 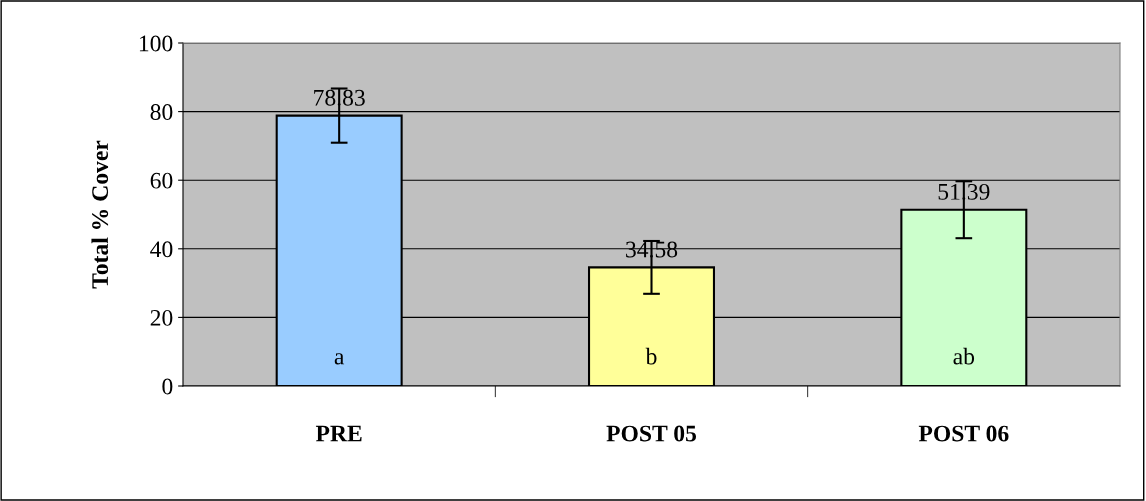 What do you see at coordinates (161, 180) in the screenshot?
I see `y-tick-label: 60` at bounding box center [161, 180].